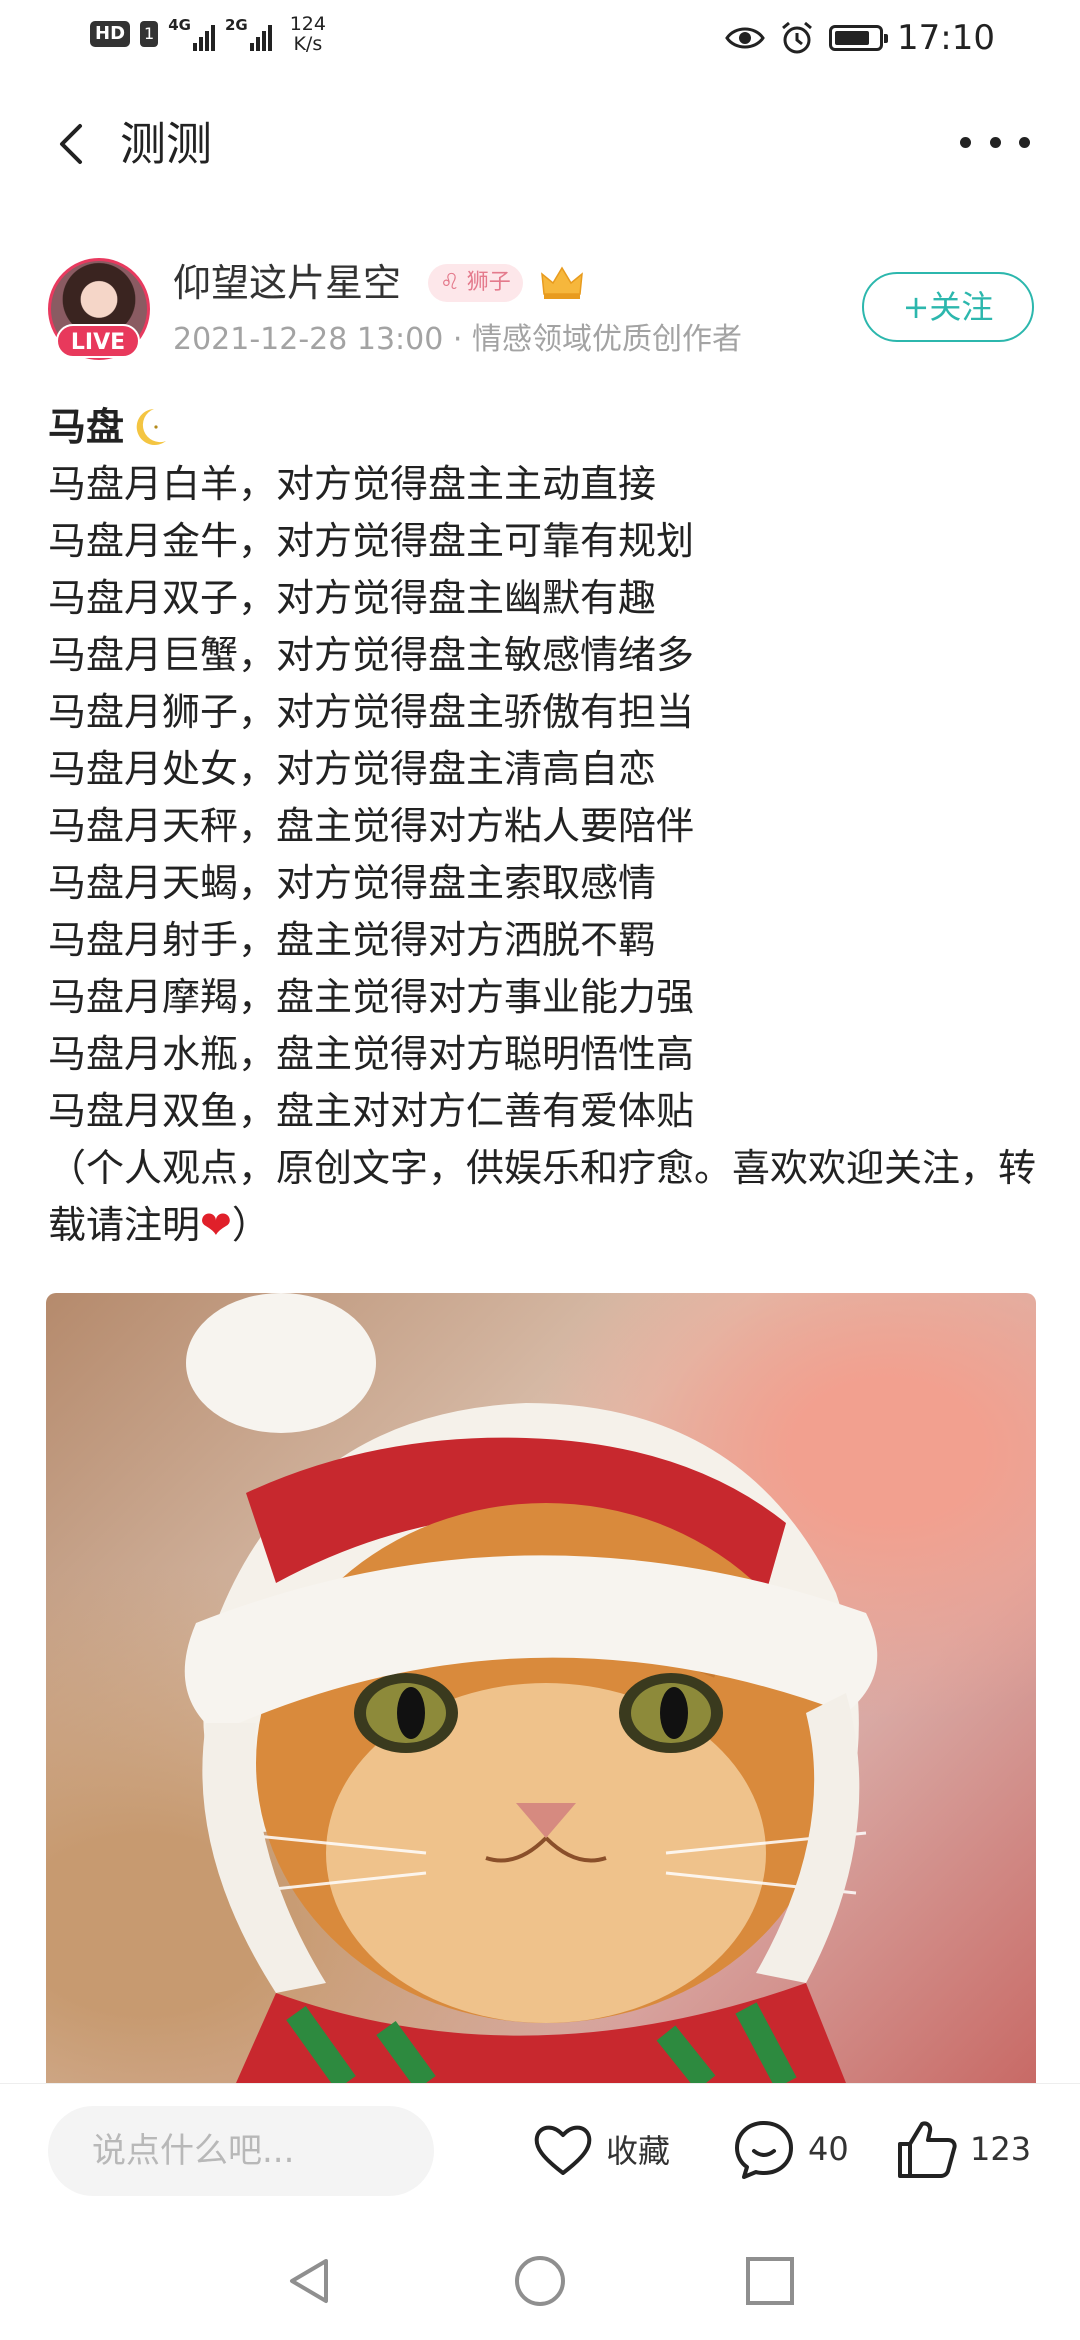 The height and width of the screenshot is (2340, 1080). I want to click on post-line: 马盘月双子，对方觉得盘主幽默有趣, so click(352, 598).